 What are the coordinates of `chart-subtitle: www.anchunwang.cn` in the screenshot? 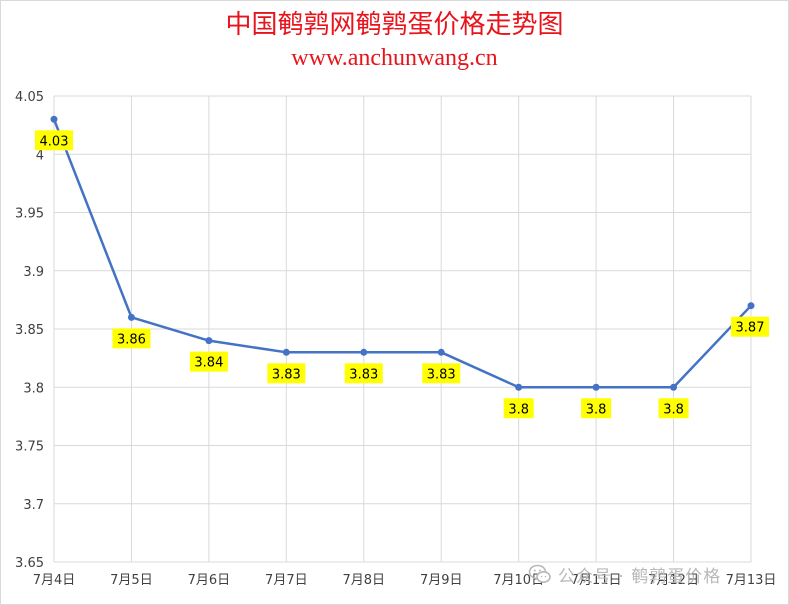 It's located at (394, 58).